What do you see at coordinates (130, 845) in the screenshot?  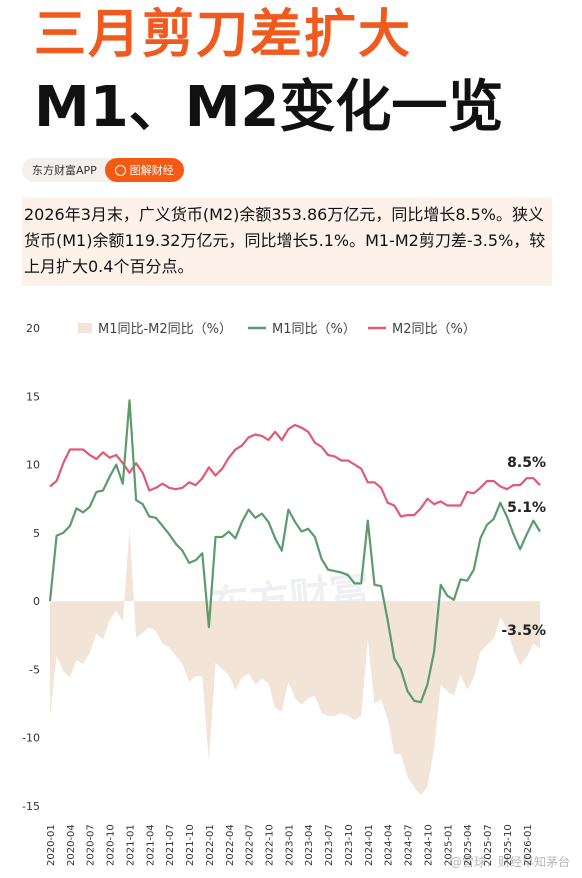 I see `x-tick-label: 2021-01` at bounding box center [130, 845].